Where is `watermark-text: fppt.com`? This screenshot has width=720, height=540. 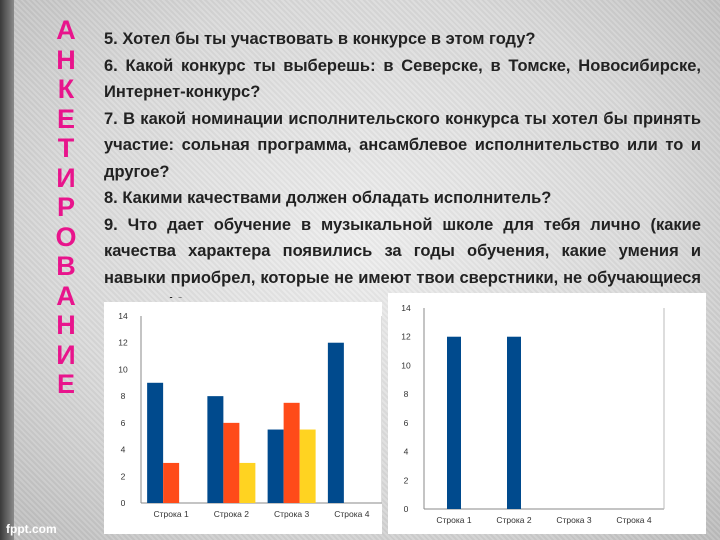 watermark-text: fppt.com is located at coordinates (31, 529).